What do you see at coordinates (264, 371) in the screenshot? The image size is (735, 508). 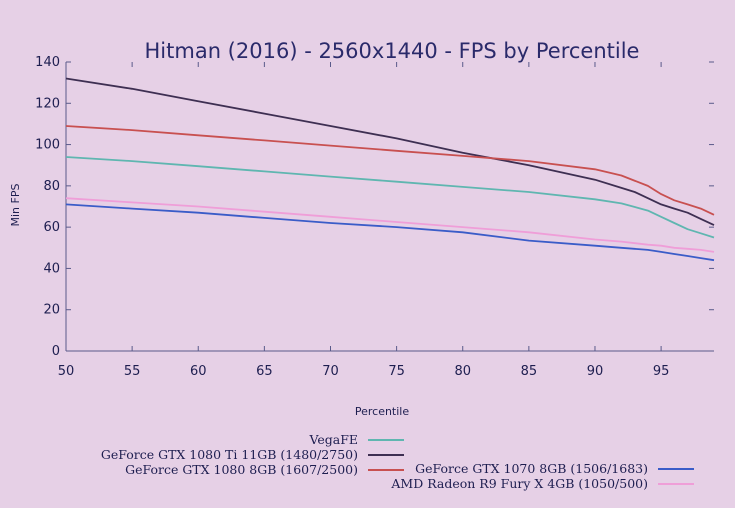 I see `x-tick-label: 65` at bounding box center [264, 371].